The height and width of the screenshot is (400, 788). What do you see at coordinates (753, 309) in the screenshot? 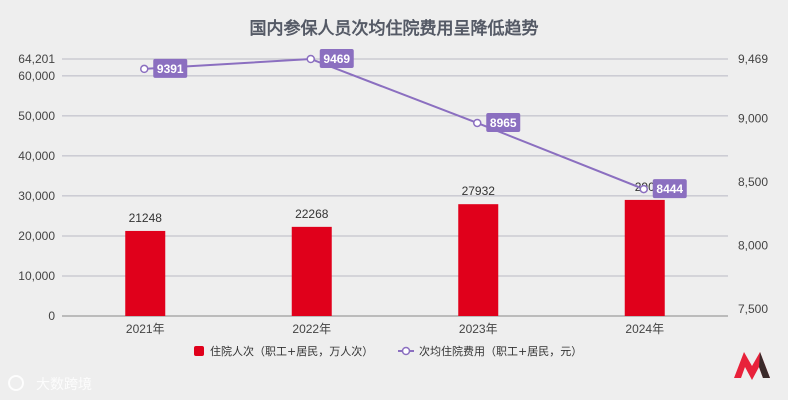
I see `right-tick-label: 7,500` at bounding box center [753, 309].